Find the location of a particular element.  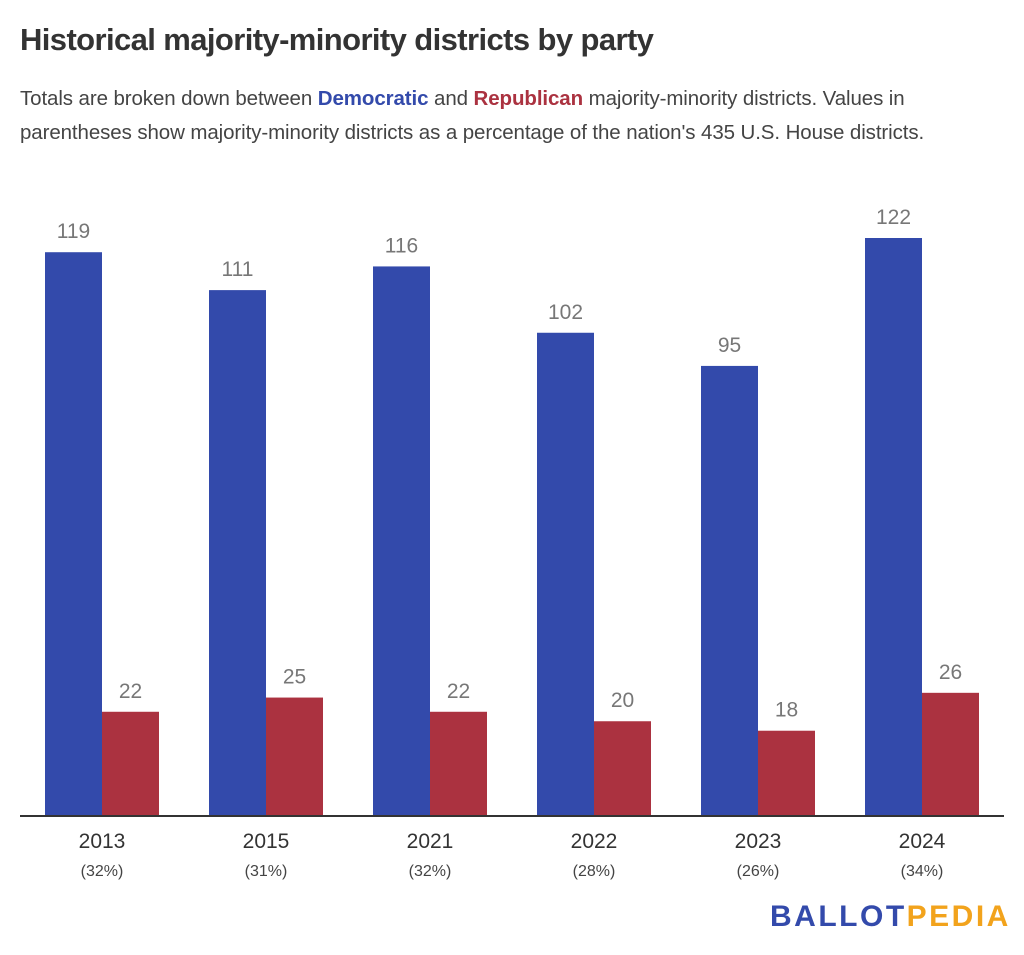

bar-republican-2013 is located at coordinates (130, 763).